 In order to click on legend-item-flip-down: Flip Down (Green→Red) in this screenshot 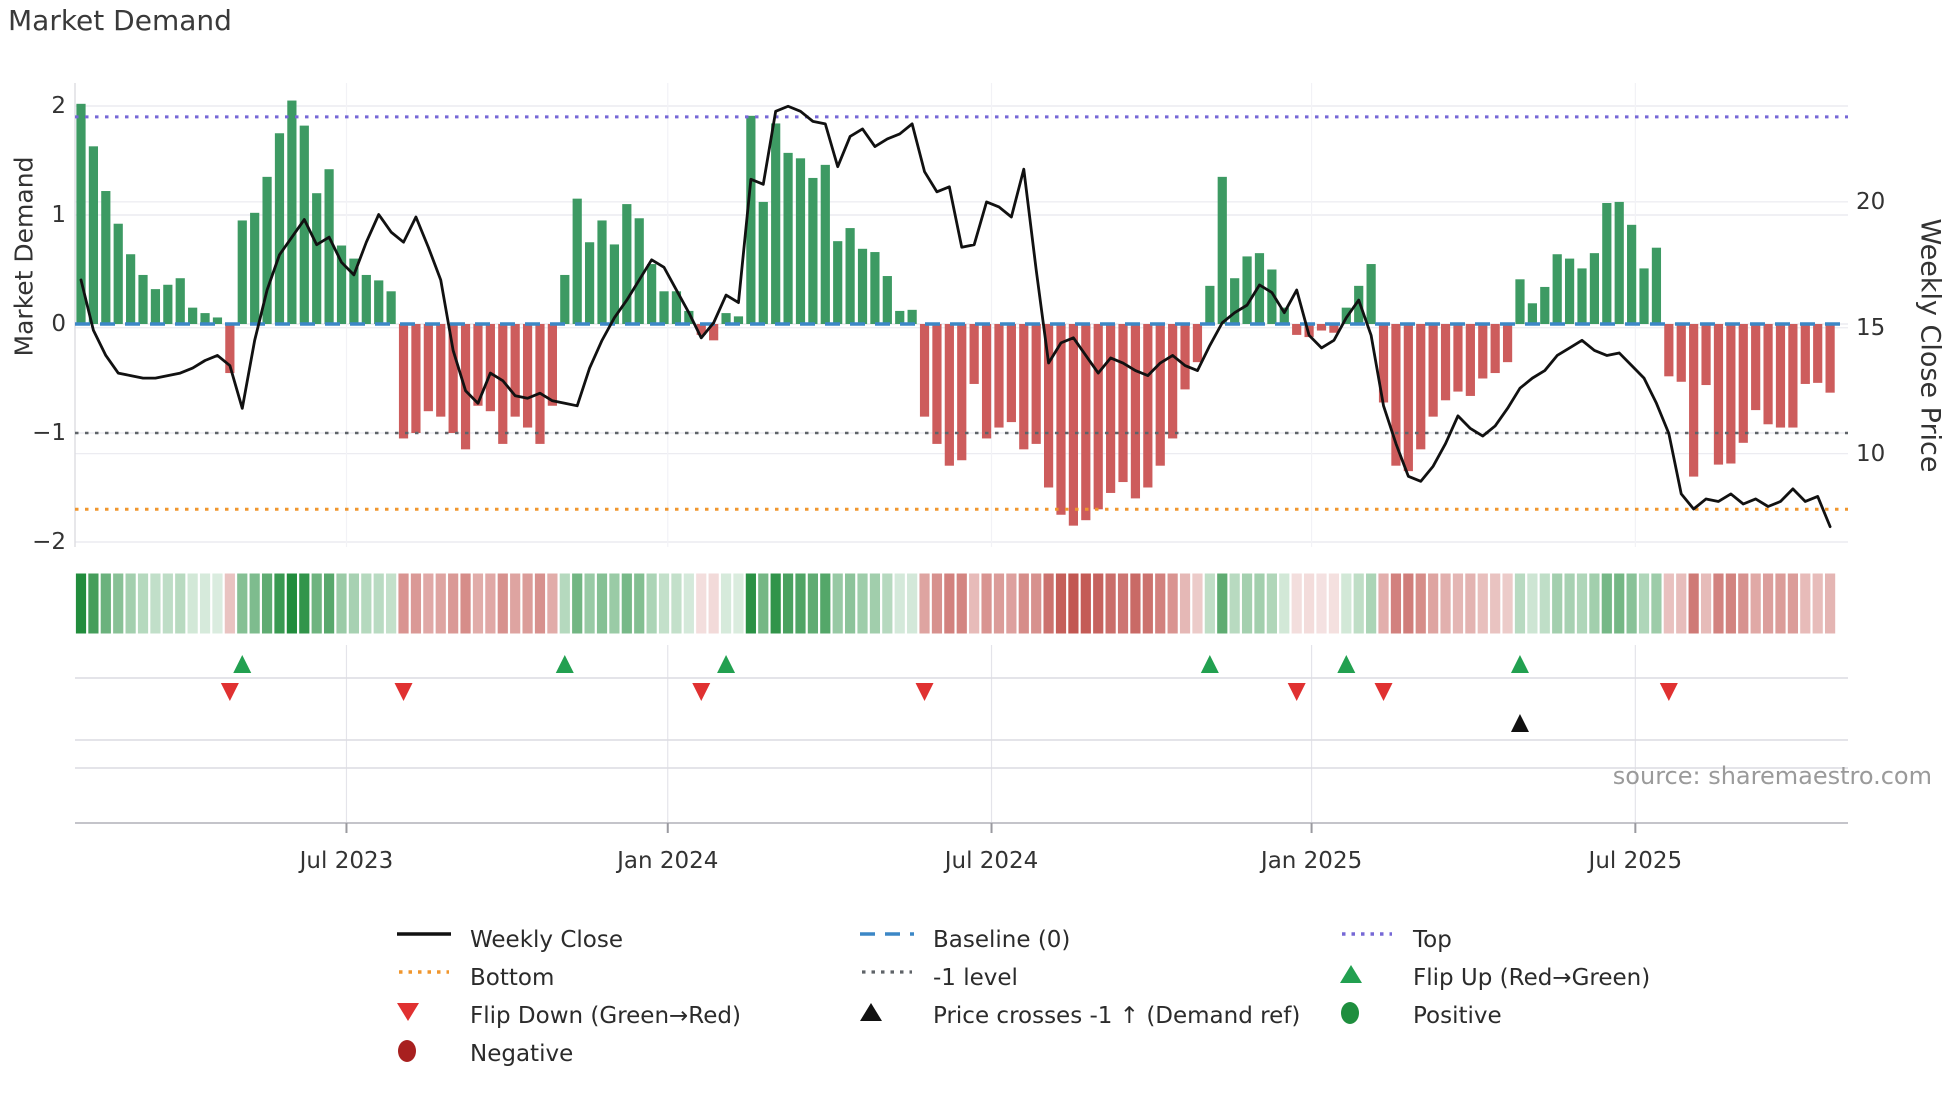, I will do `click(568, 1016)`.